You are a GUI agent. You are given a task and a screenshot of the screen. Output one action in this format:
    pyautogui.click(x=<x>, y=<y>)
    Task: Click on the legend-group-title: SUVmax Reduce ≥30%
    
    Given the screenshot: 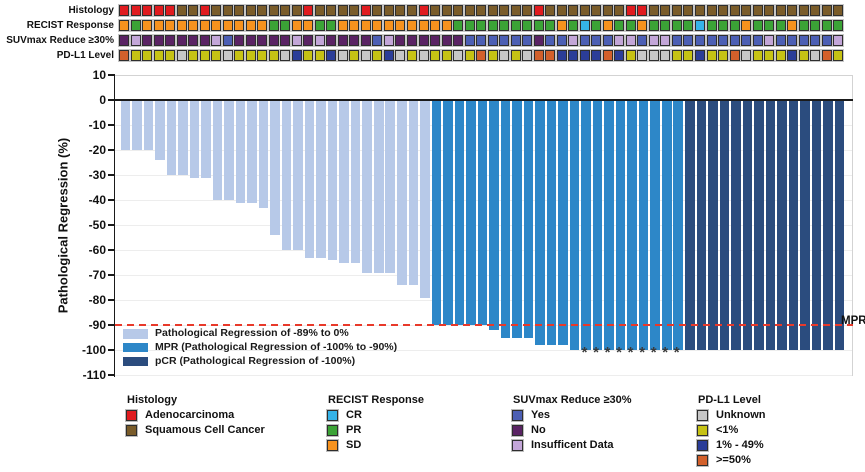 What is the action you would take?
    pyautogui.click(x=572, y=400)
    